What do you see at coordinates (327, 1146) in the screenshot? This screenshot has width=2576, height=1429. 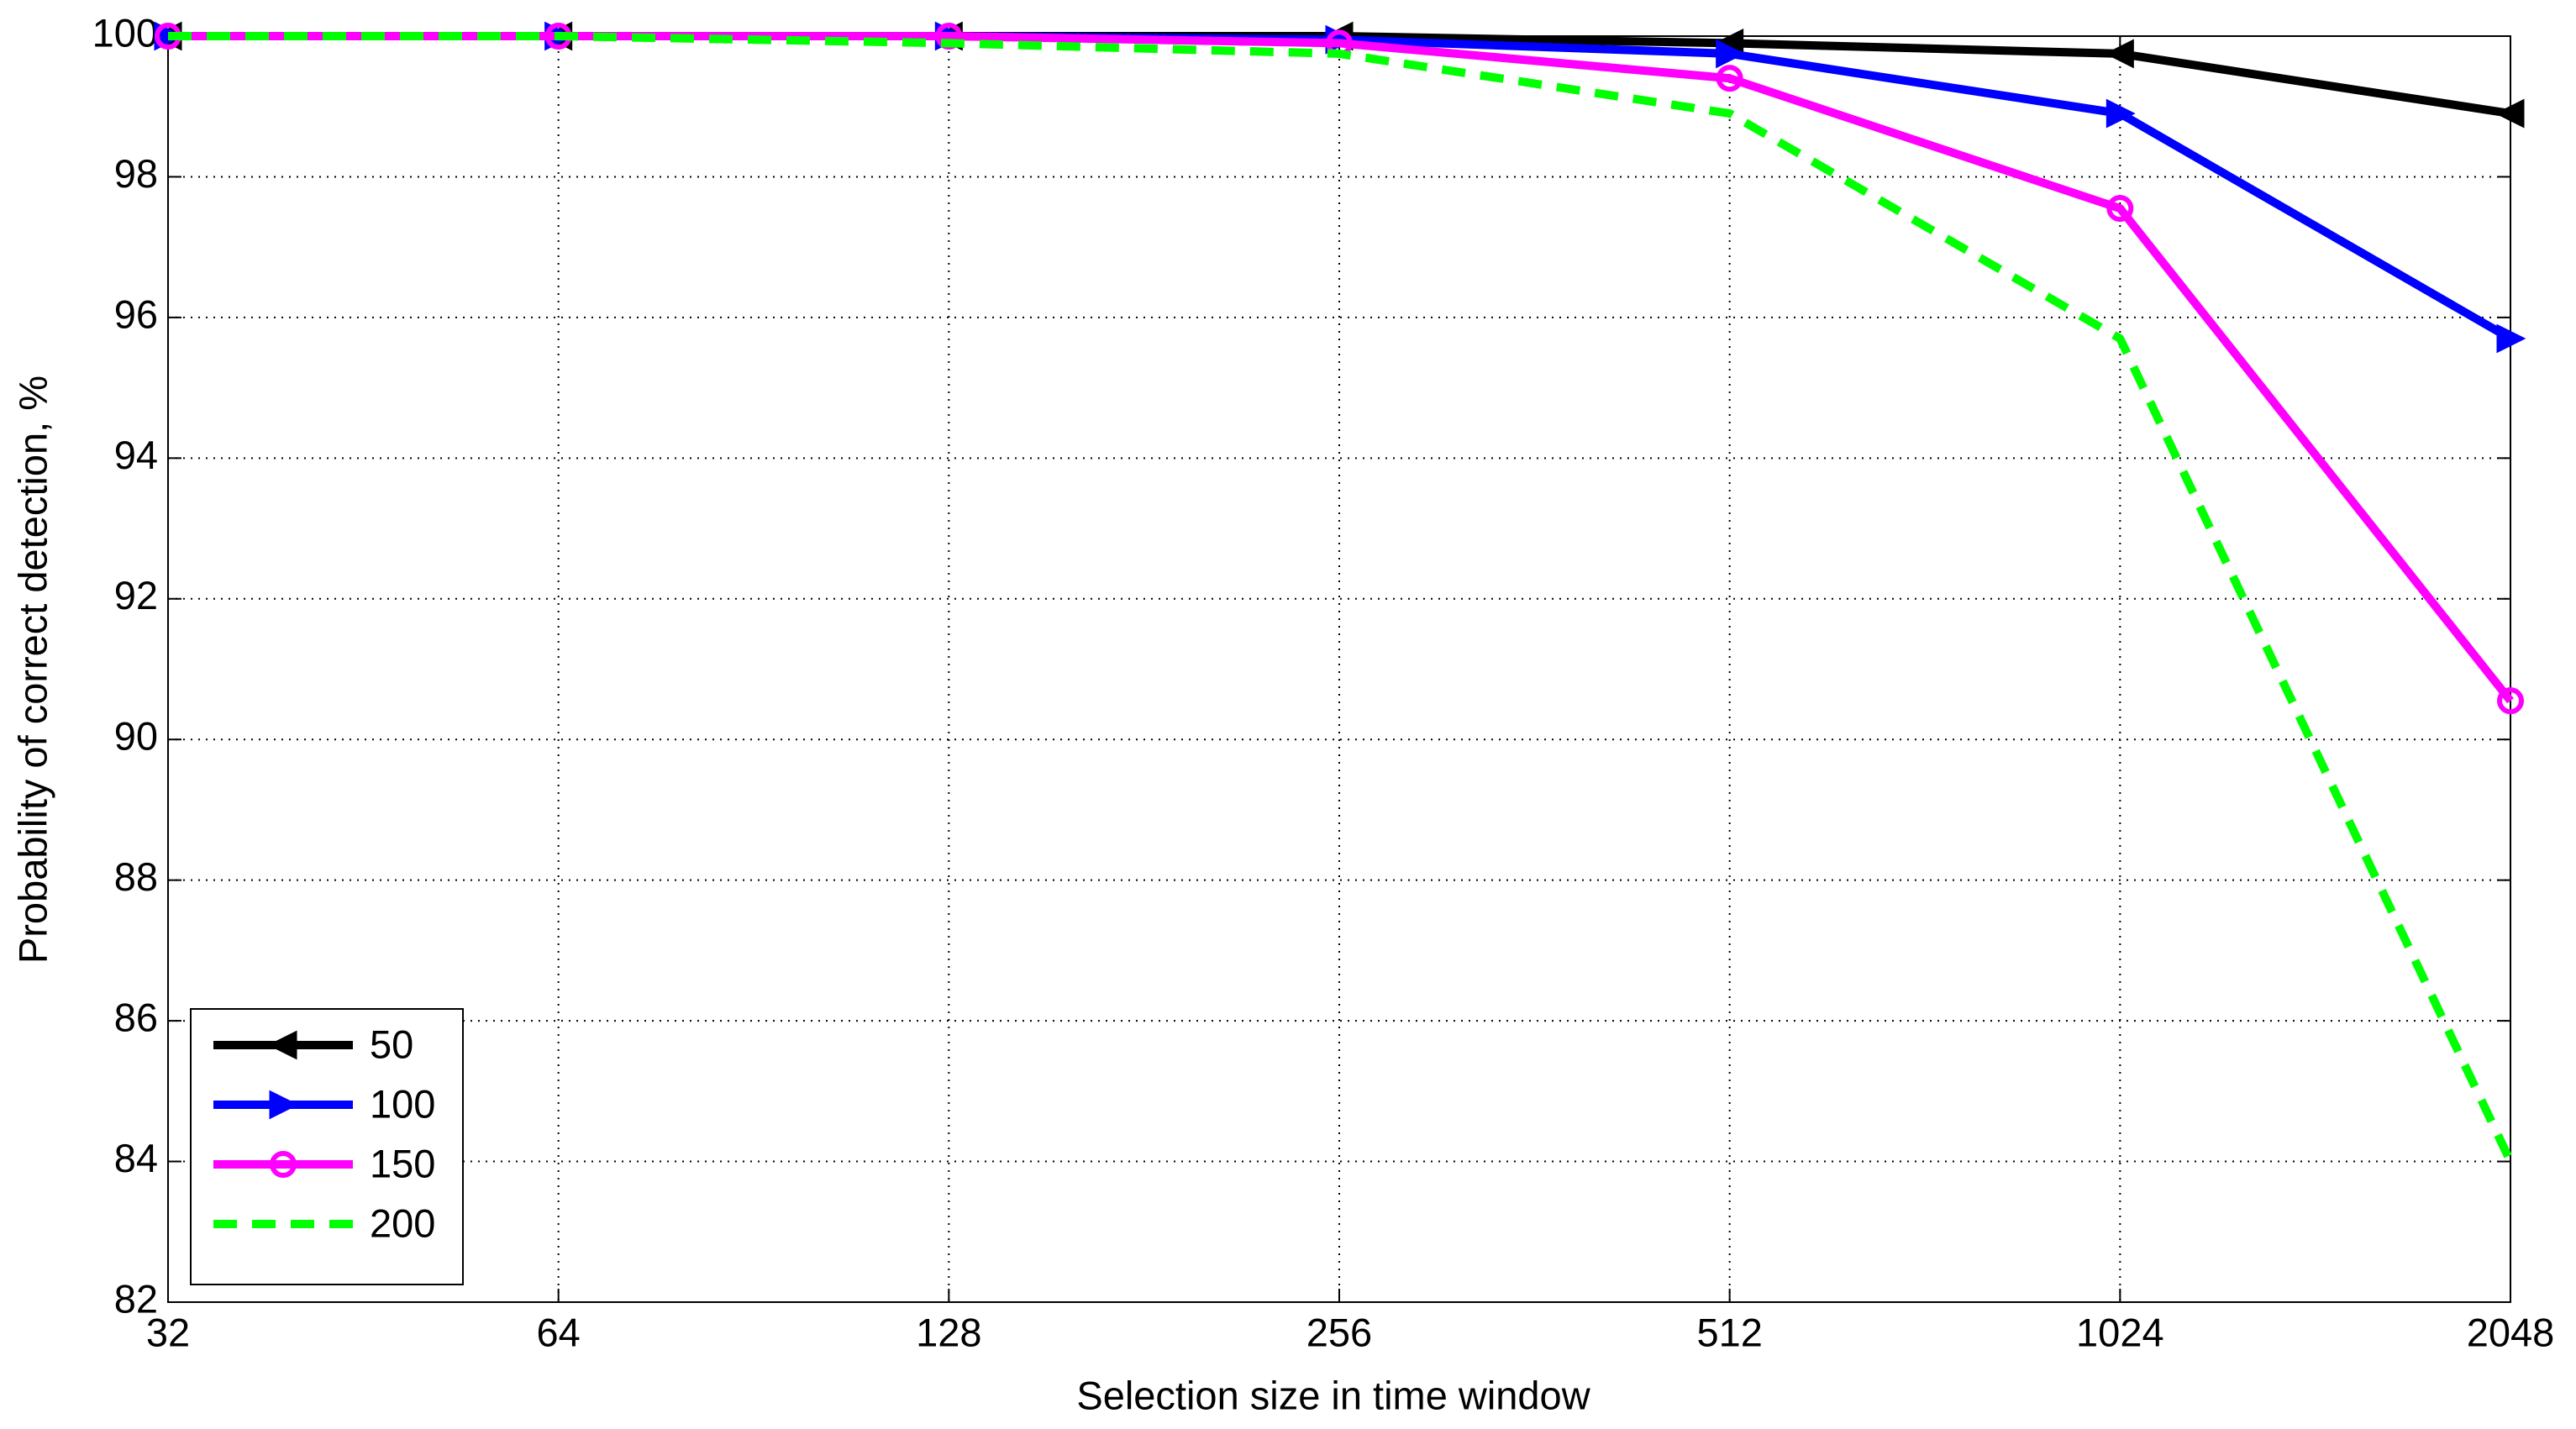 I see `legend-box` at bounding box center [327, 1146].